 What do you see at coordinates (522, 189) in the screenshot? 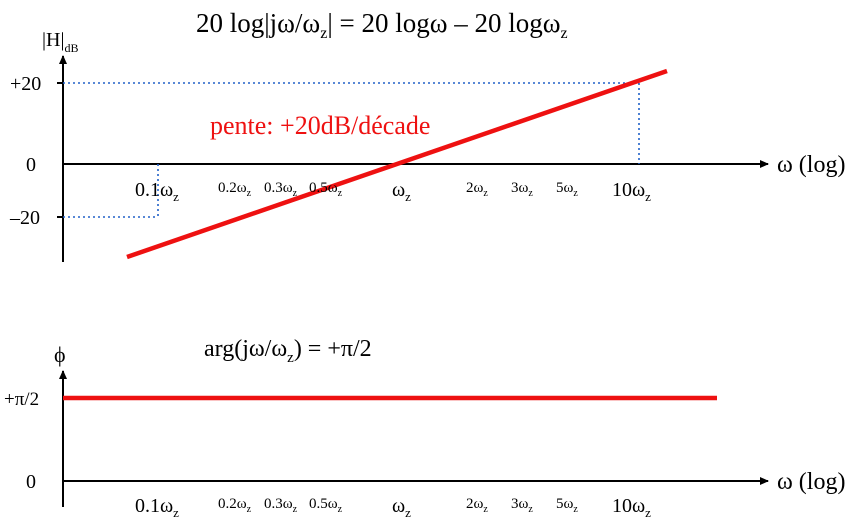
I see `x-tick-3wz: 3ωz` at bounding box center [522, 189].